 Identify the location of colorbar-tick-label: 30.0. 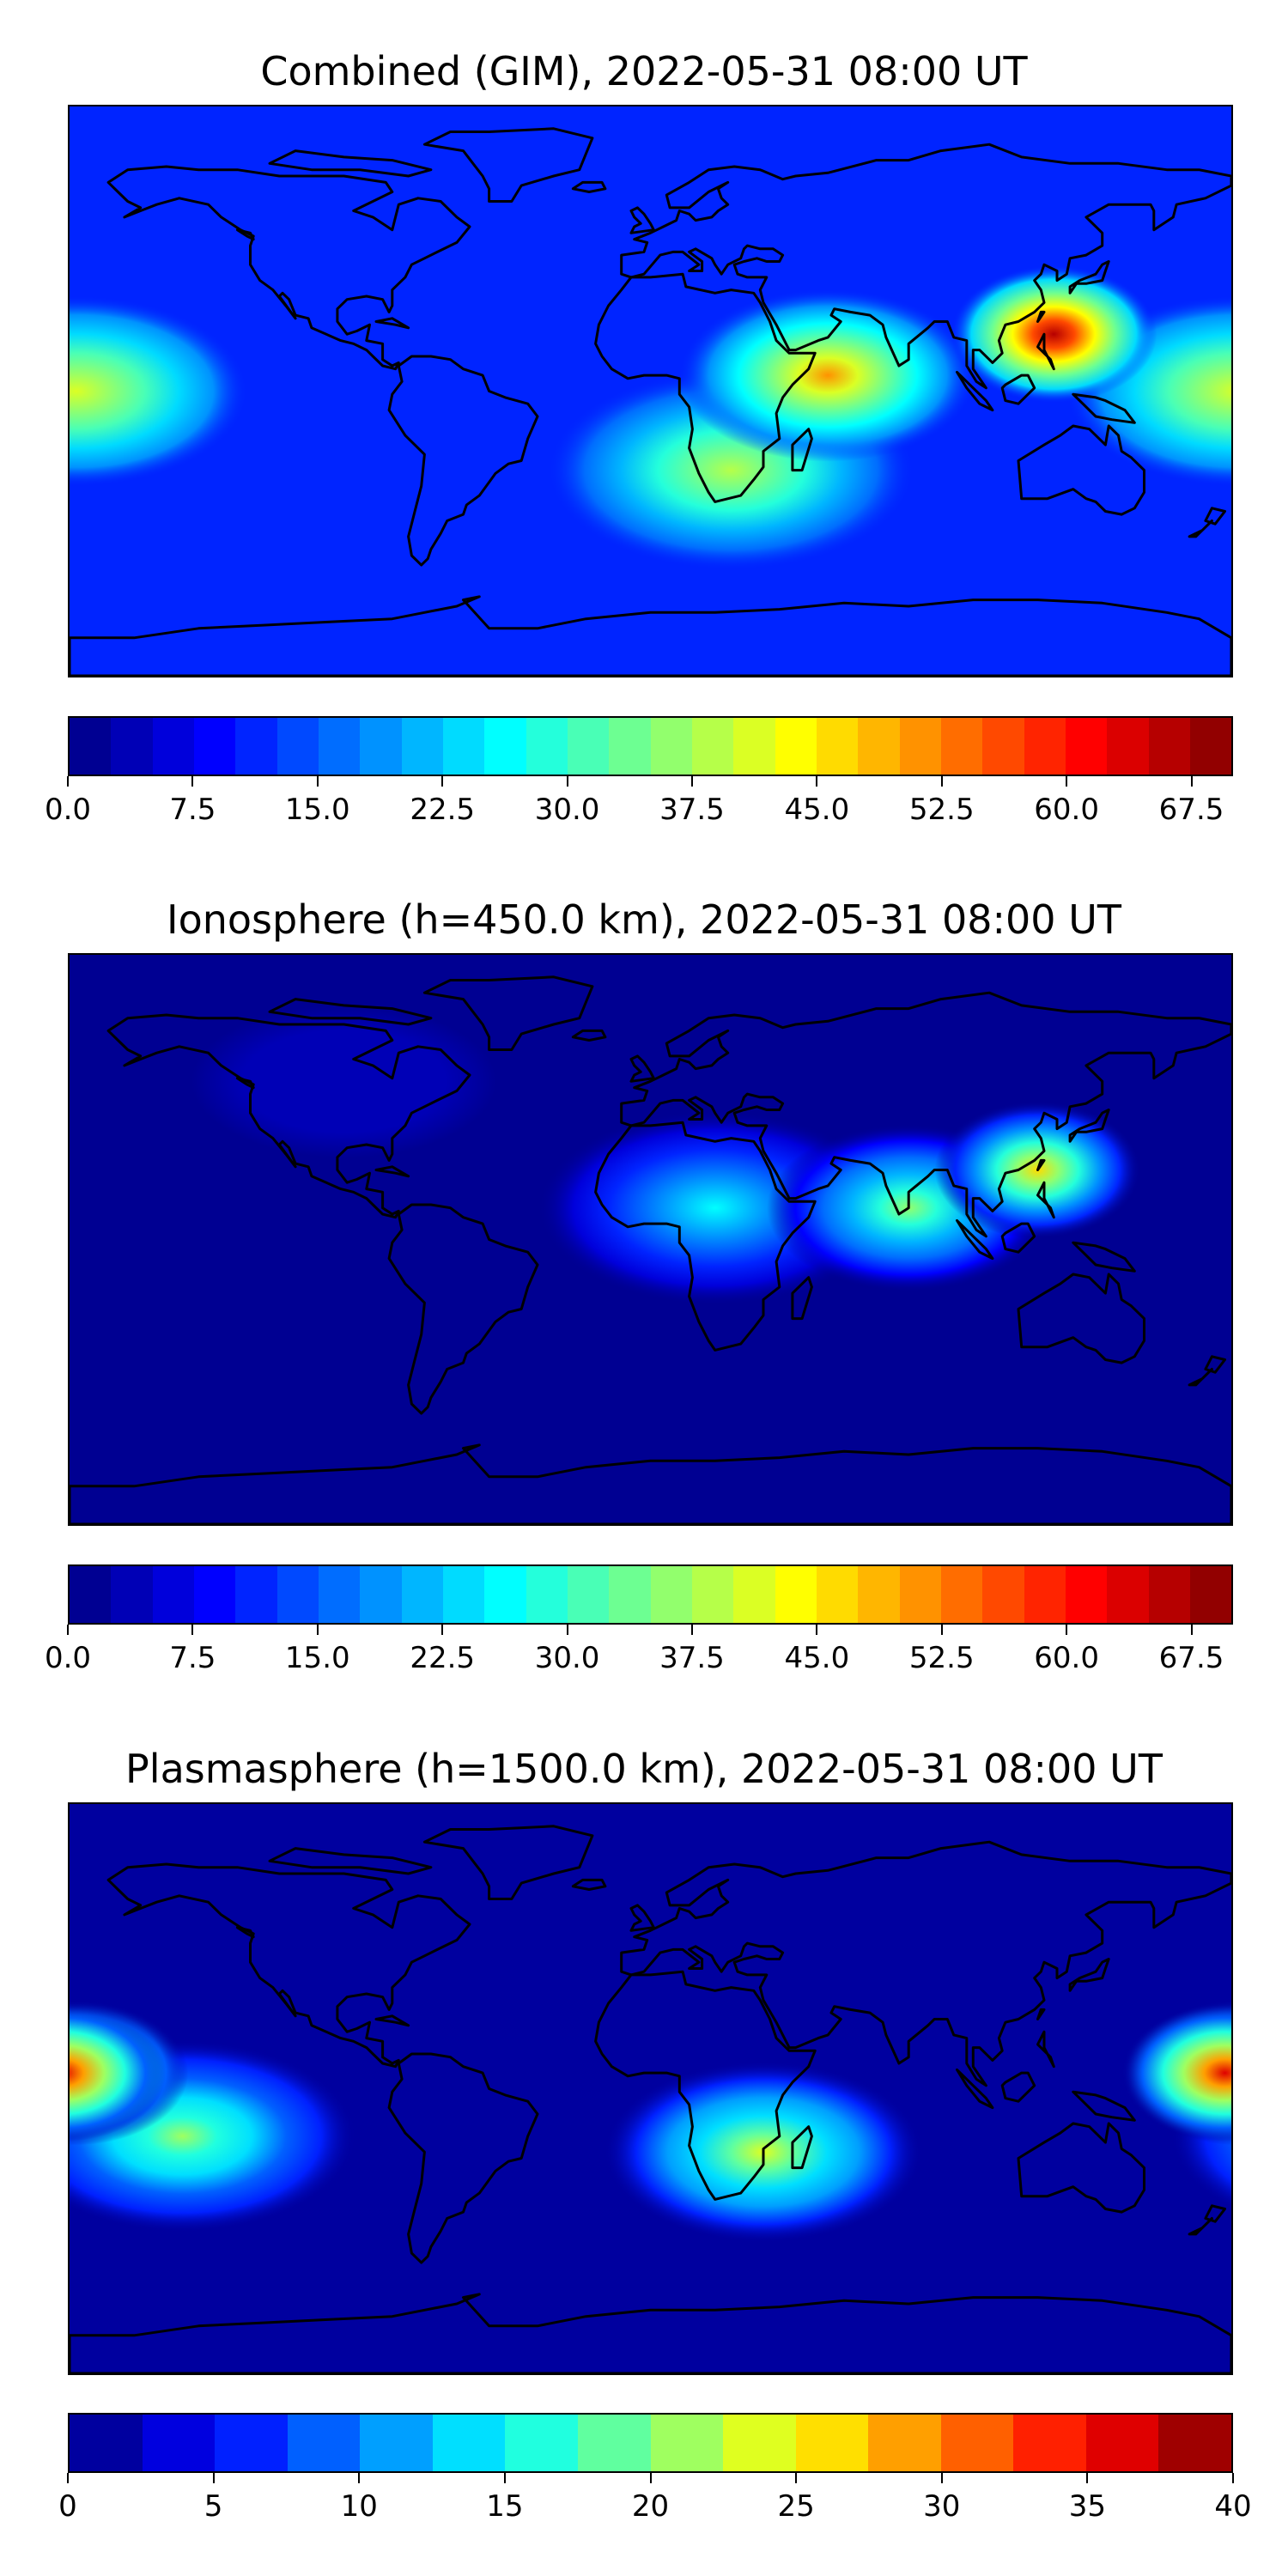
(567, 810).